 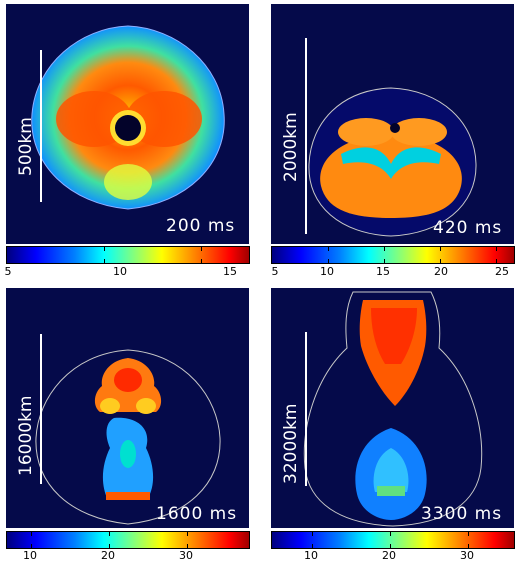 I want to click on colorbar-4-tick: 20, so click(x=389, y=555).